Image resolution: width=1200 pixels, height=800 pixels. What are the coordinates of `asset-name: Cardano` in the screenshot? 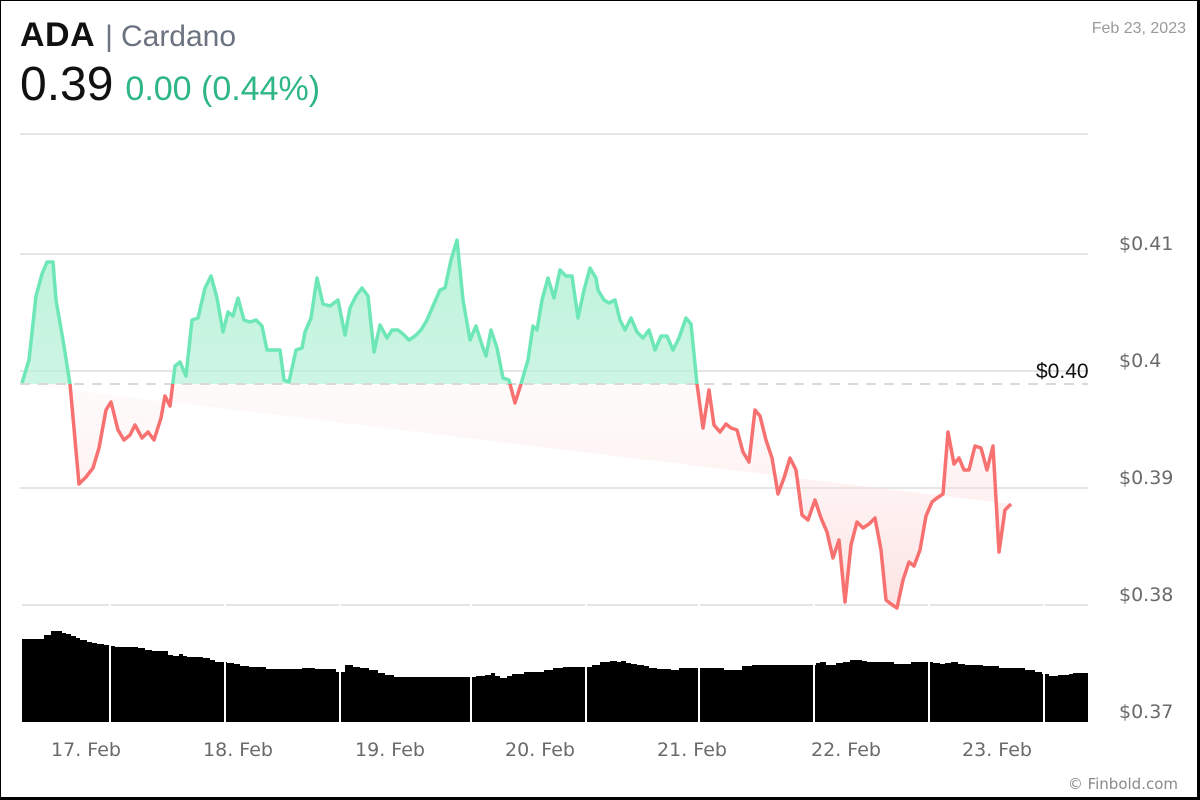 It's located at (178, 36).